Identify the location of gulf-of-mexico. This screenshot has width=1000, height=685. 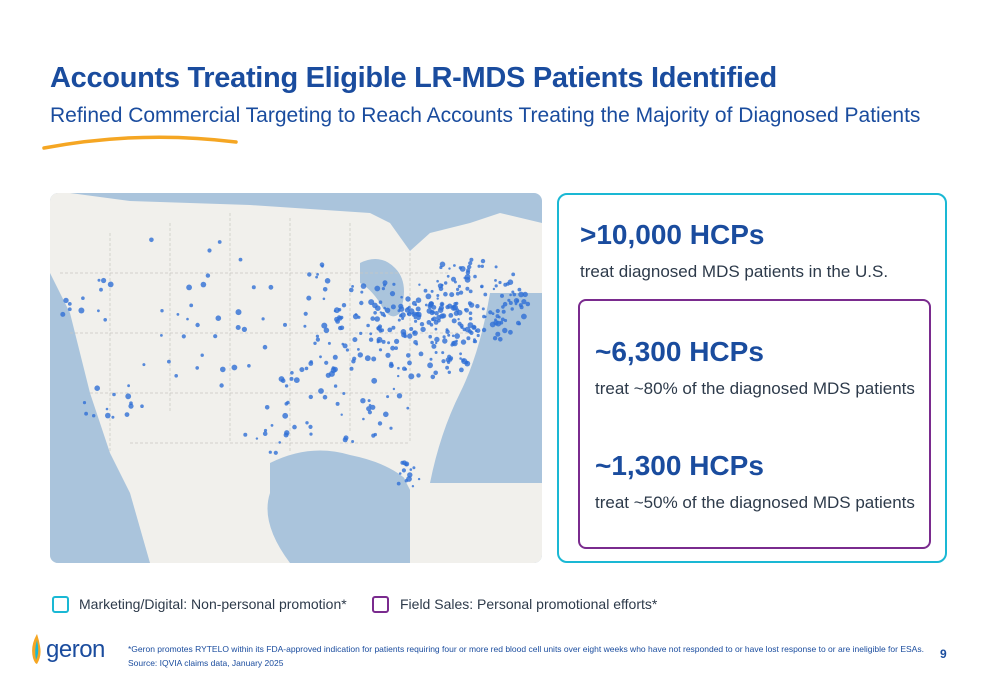
(338, 506).